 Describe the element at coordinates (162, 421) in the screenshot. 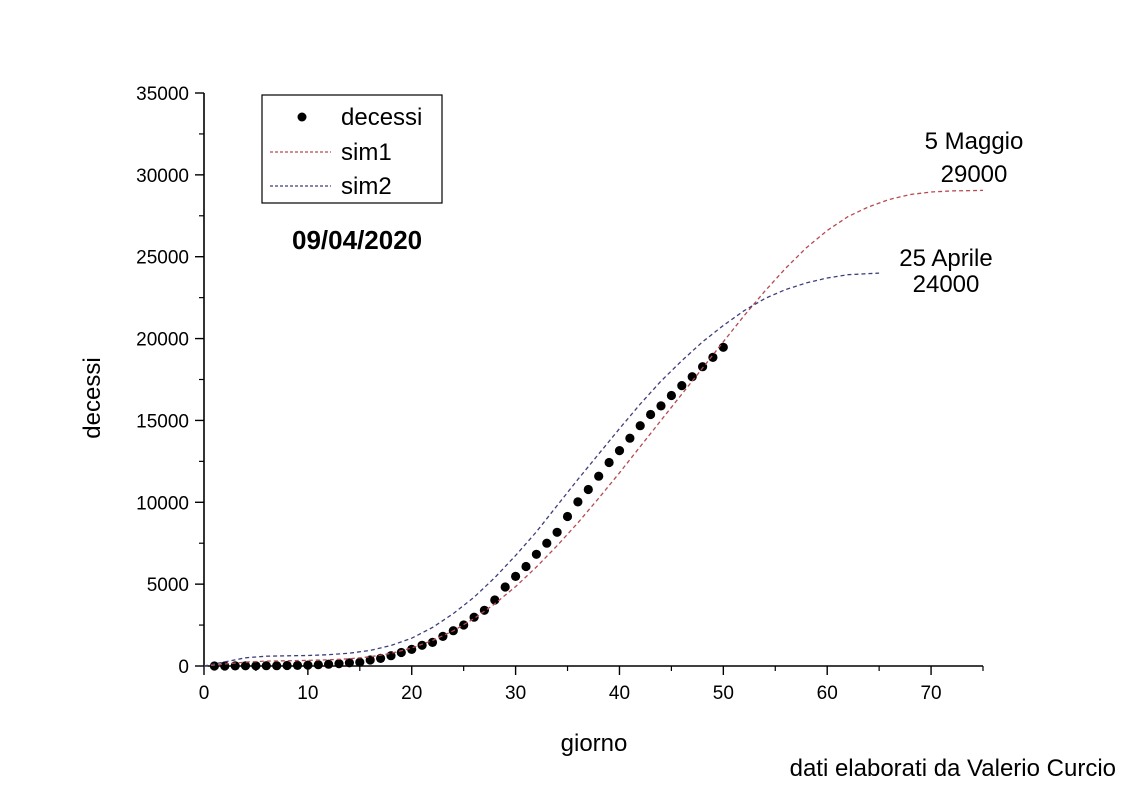

I see `y-tick-label: 15000` at that location.